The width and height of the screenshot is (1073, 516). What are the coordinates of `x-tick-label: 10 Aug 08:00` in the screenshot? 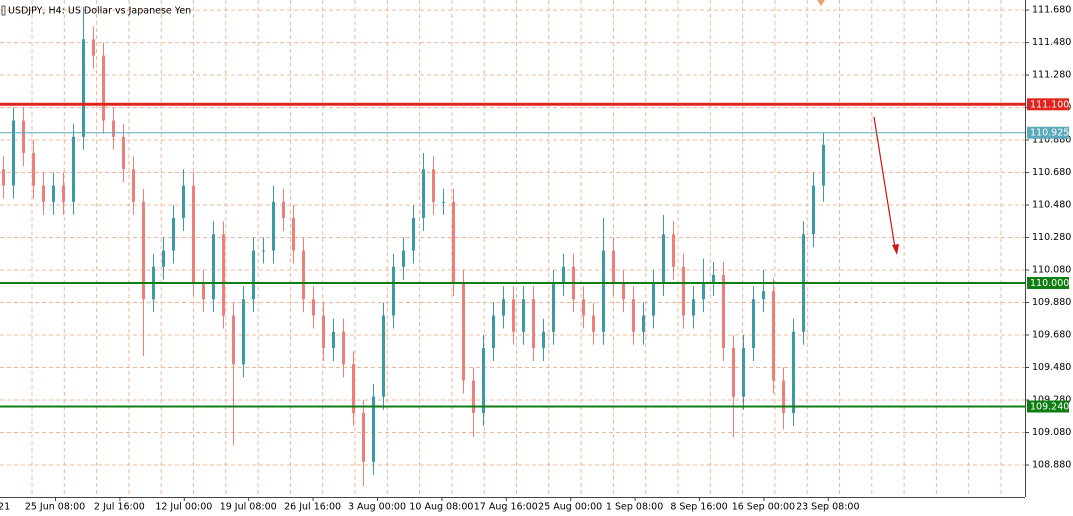 It's located at (441, 507).